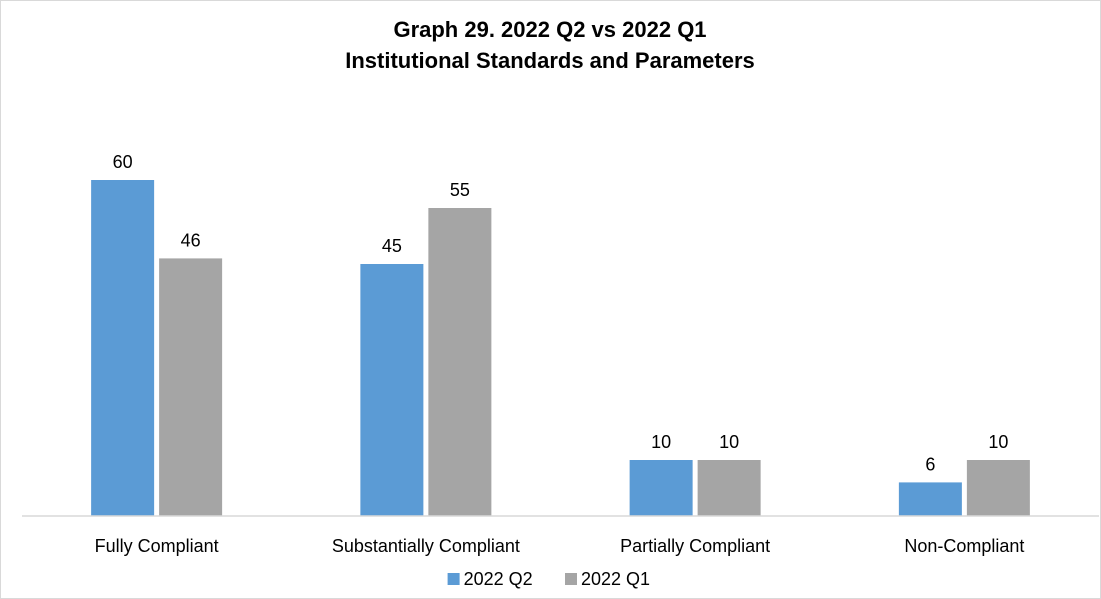 The width and height of the screenshot is (1101, 599). I want to click on data-label-2022-q1-fully-compliant: 46, so click(191, 240).